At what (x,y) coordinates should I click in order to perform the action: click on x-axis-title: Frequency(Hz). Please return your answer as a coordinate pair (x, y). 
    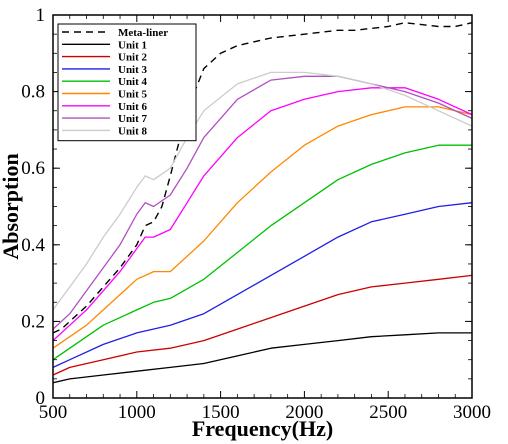
    Looking at the image, I should click on (262, 428).